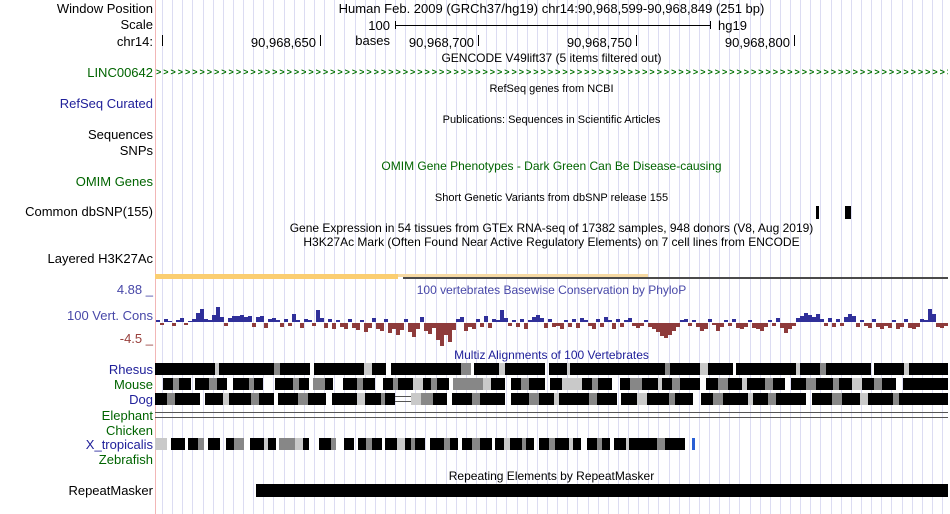 The width and height of the screenshot is (950, 514). Describe the element at coordinates (134, 289) in the screenshot. I see `conservation-max-value: 4.88 _` at that location.